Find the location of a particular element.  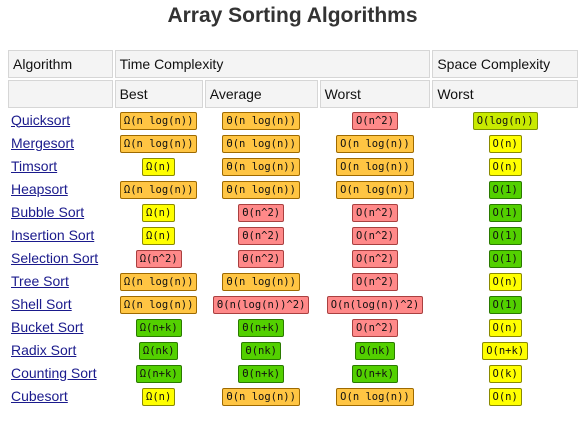

best-complexity-badge: Ω(n^2) is located at coordinates (158, 259).